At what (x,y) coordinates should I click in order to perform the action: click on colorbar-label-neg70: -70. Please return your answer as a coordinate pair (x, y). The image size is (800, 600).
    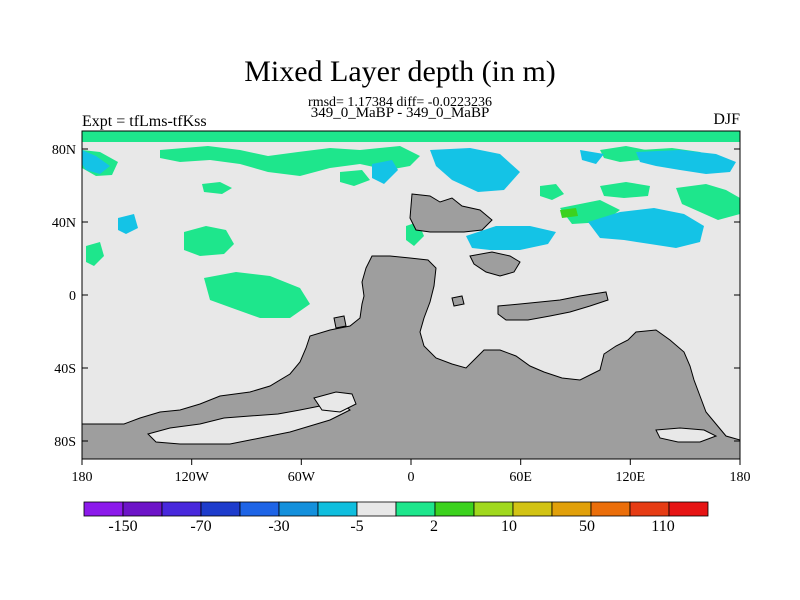
    Looking at the image, I should click on (200, 526).